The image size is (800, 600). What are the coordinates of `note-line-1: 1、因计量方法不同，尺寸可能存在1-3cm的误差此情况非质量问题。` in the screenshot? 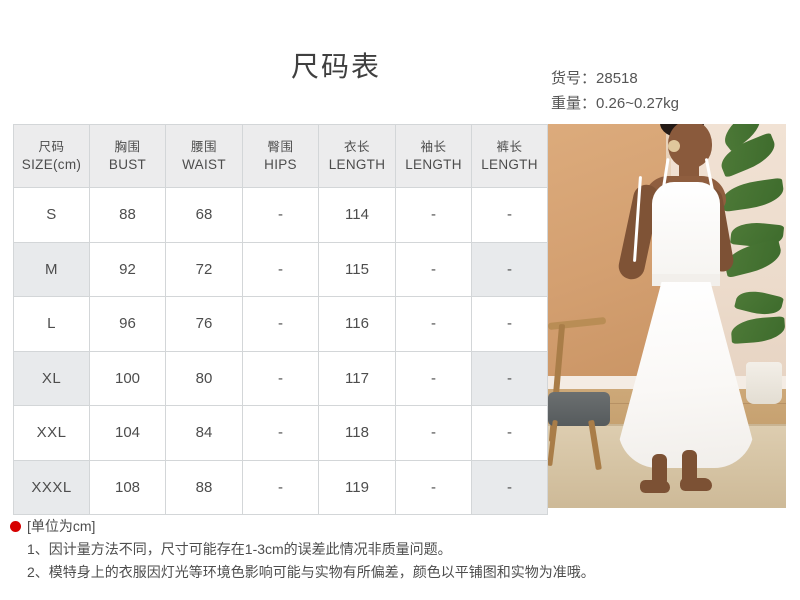 It's located at (239, 549).